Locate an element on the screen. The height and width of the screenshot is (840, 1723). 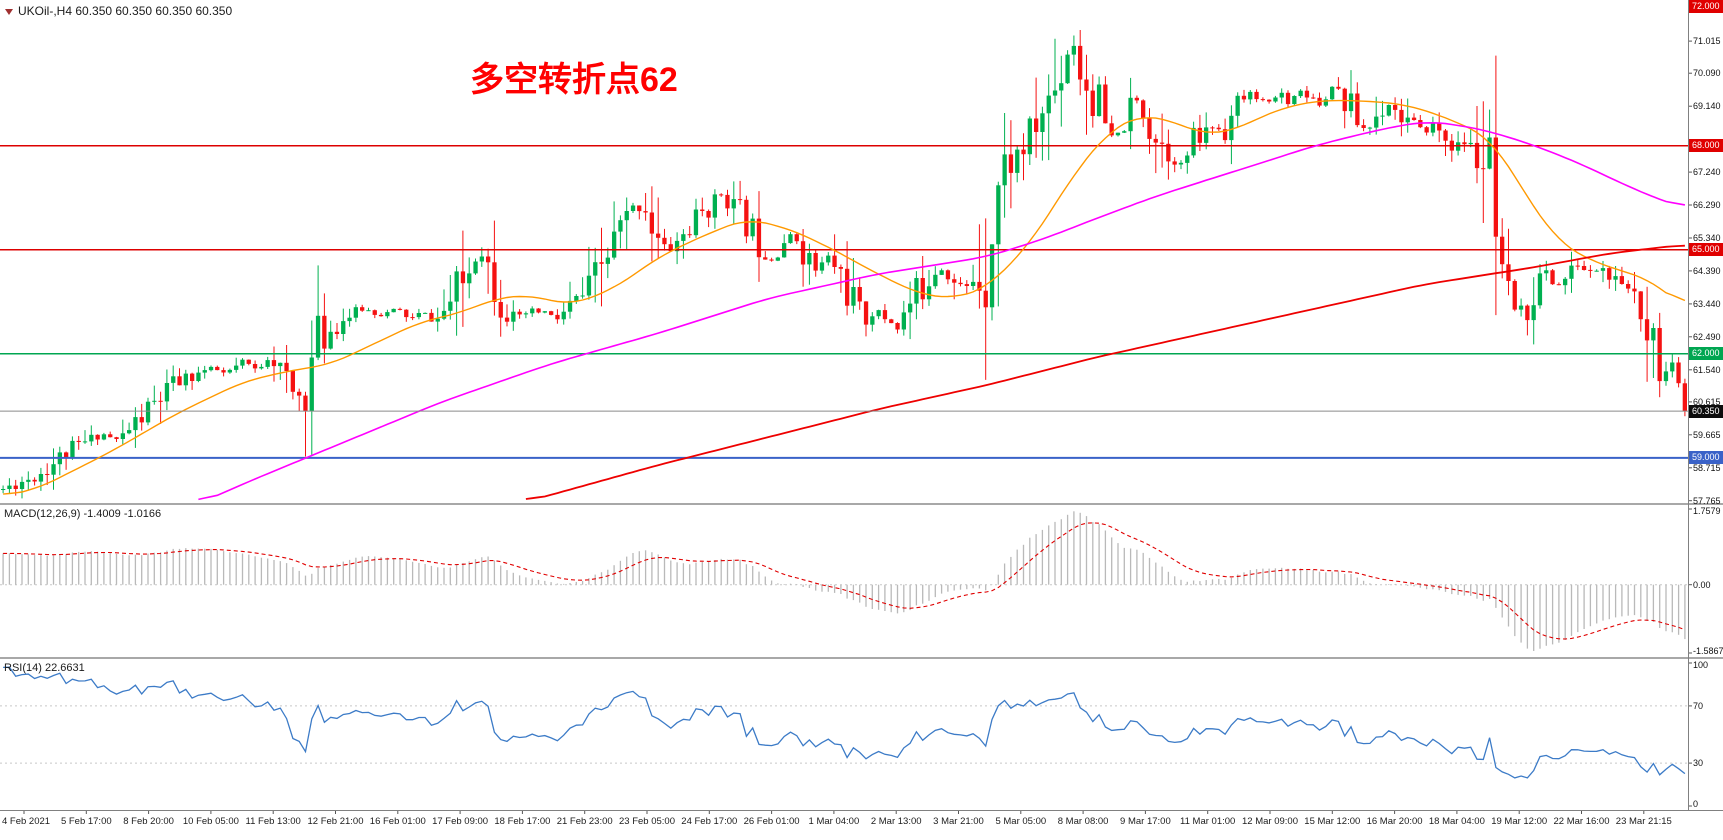
time-axis-border is located at coordinates (861, 810).